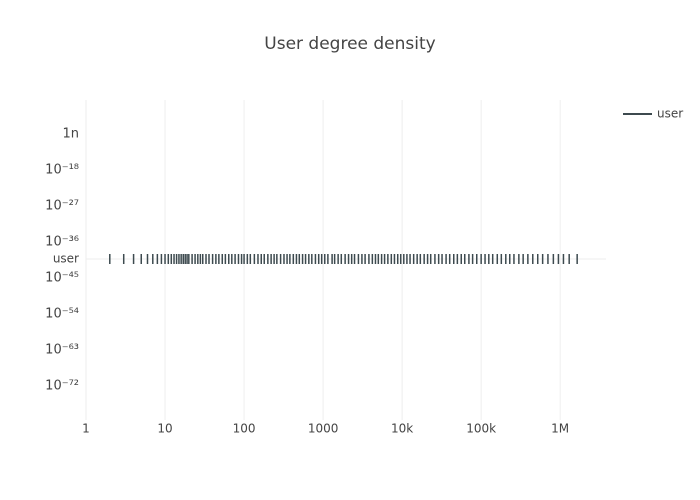  Describe the element at coordinates (62, 205) in the screenshot. I see `y-tick-label: 10⁻²⁷` at that location.